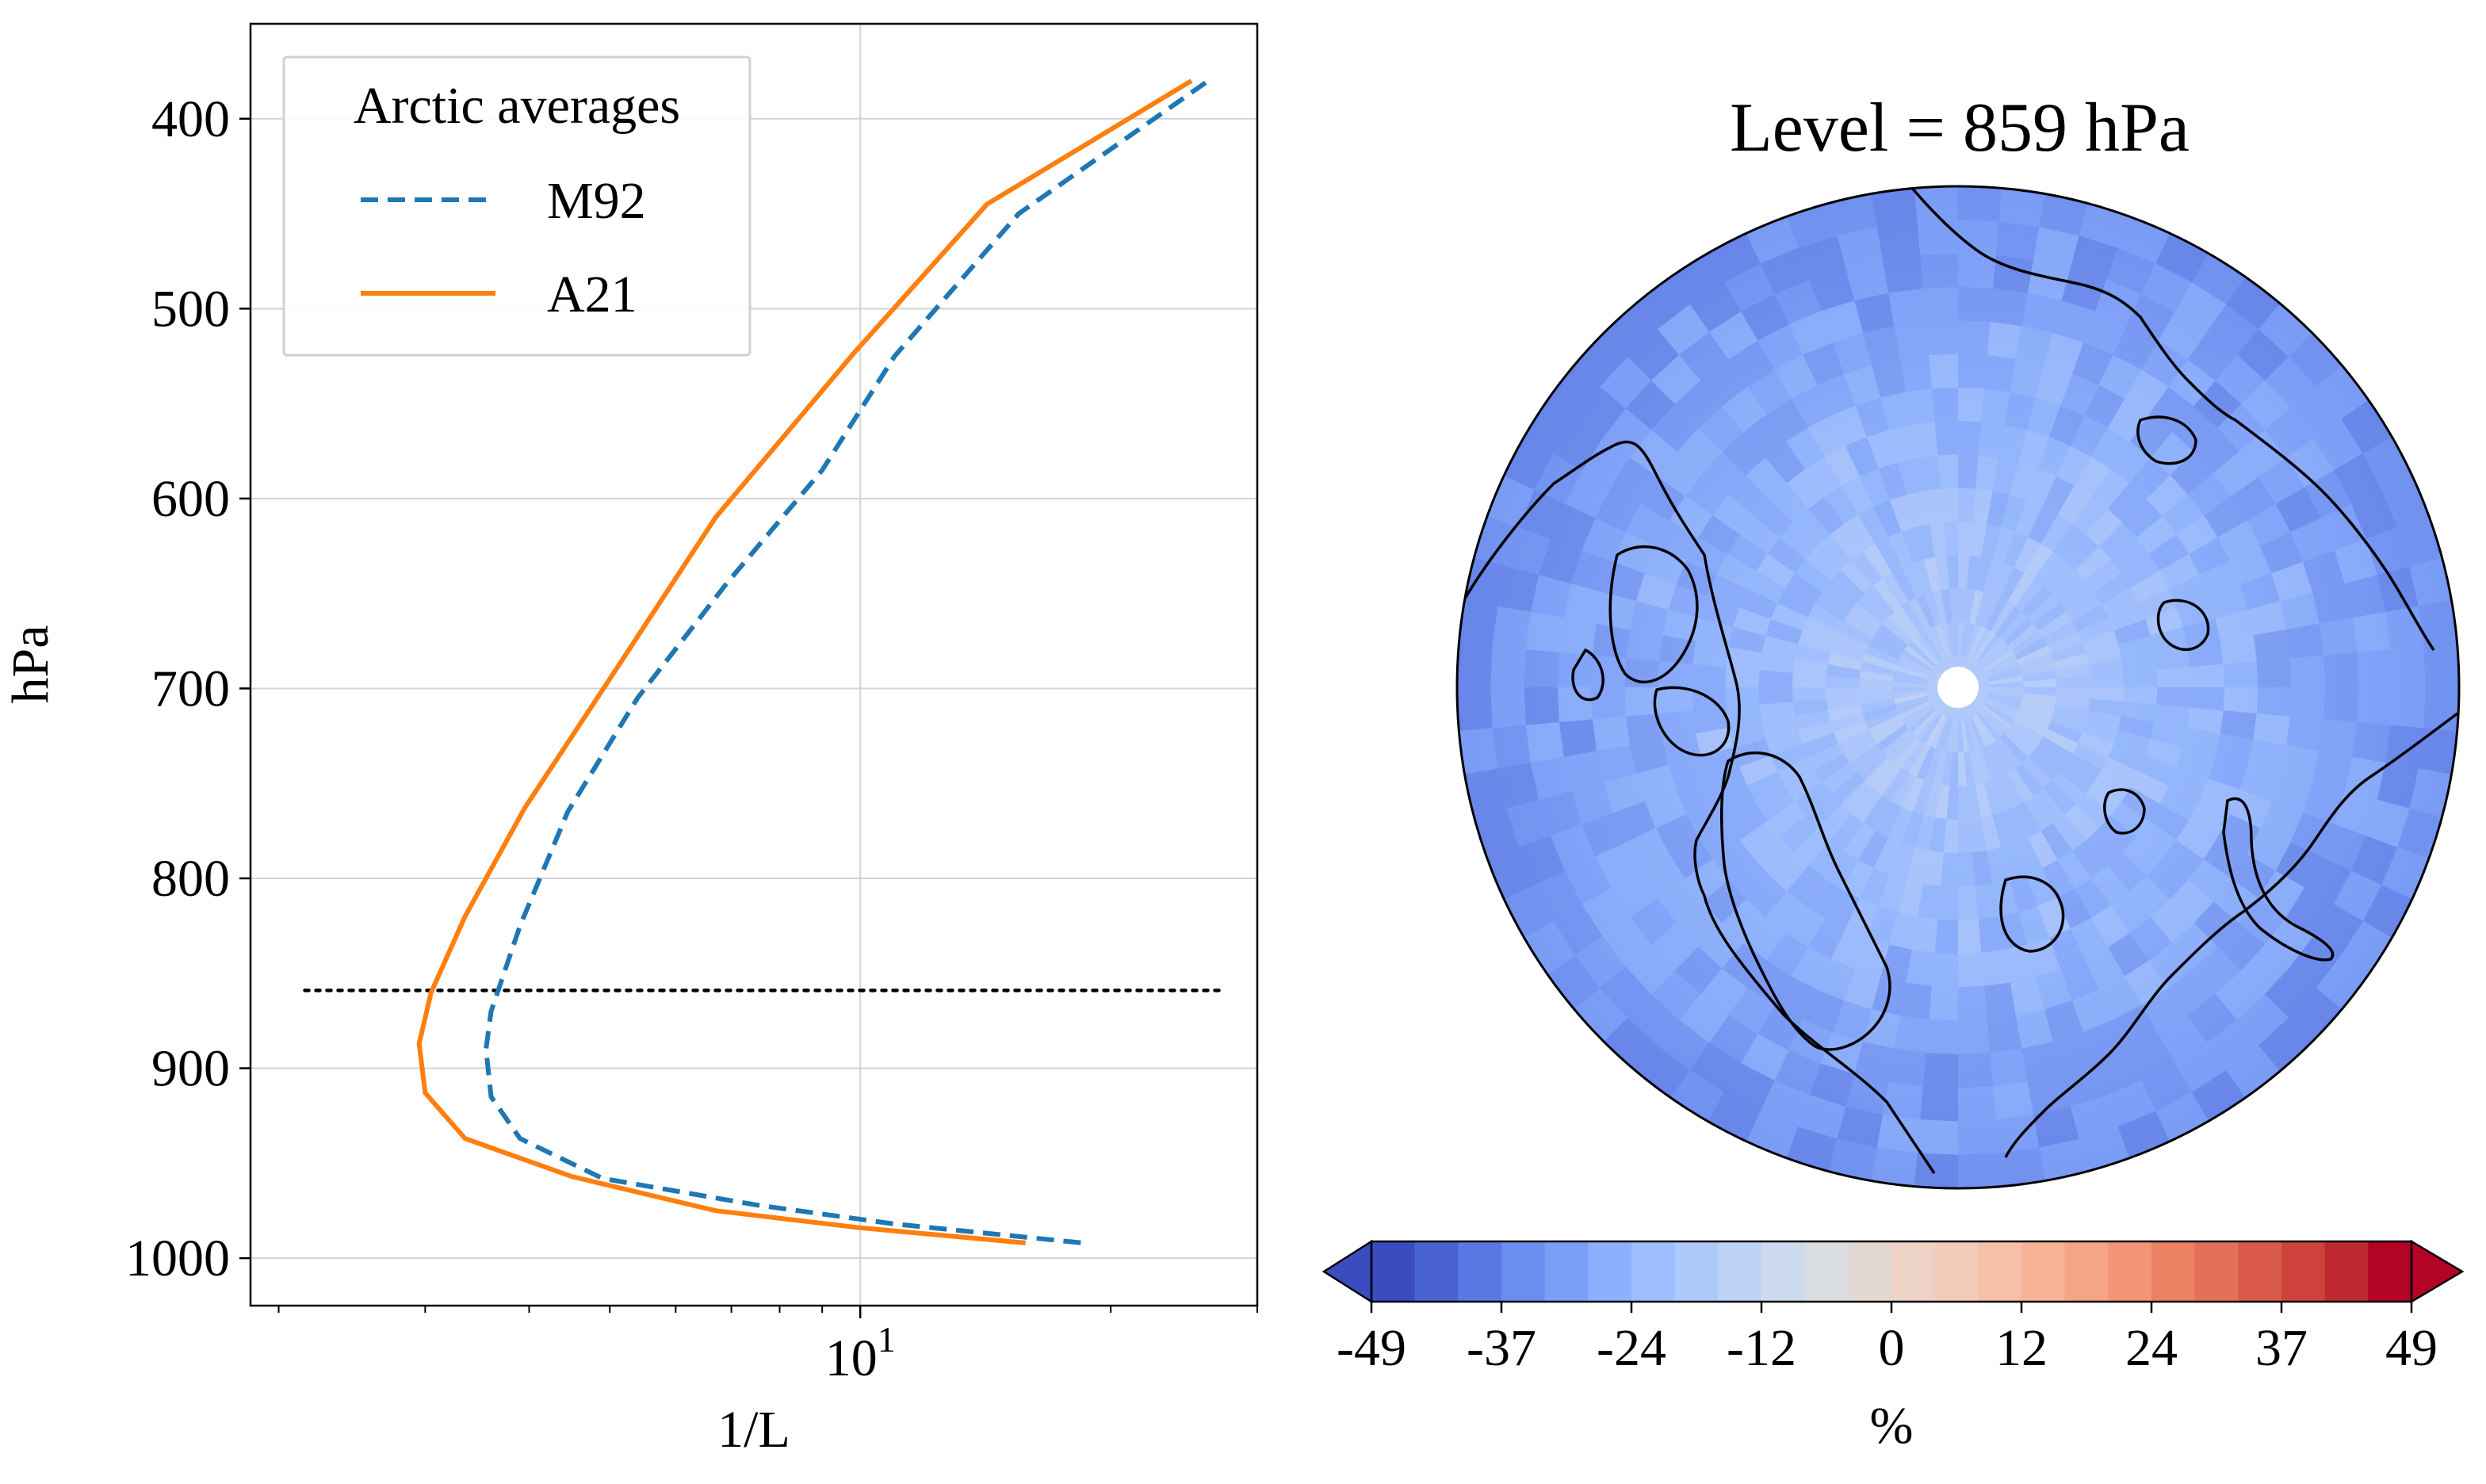 The width and height of the screenshot is (2486, 1484). I want to click on y-tick-label: 600, so click(190, 499).